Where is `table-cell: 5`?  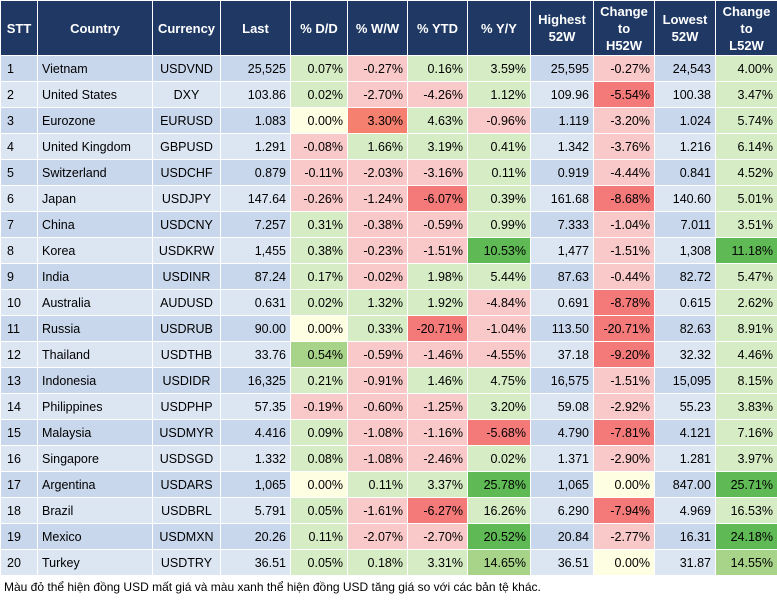
table-cell: 5 is located at coordinates (19, 172).